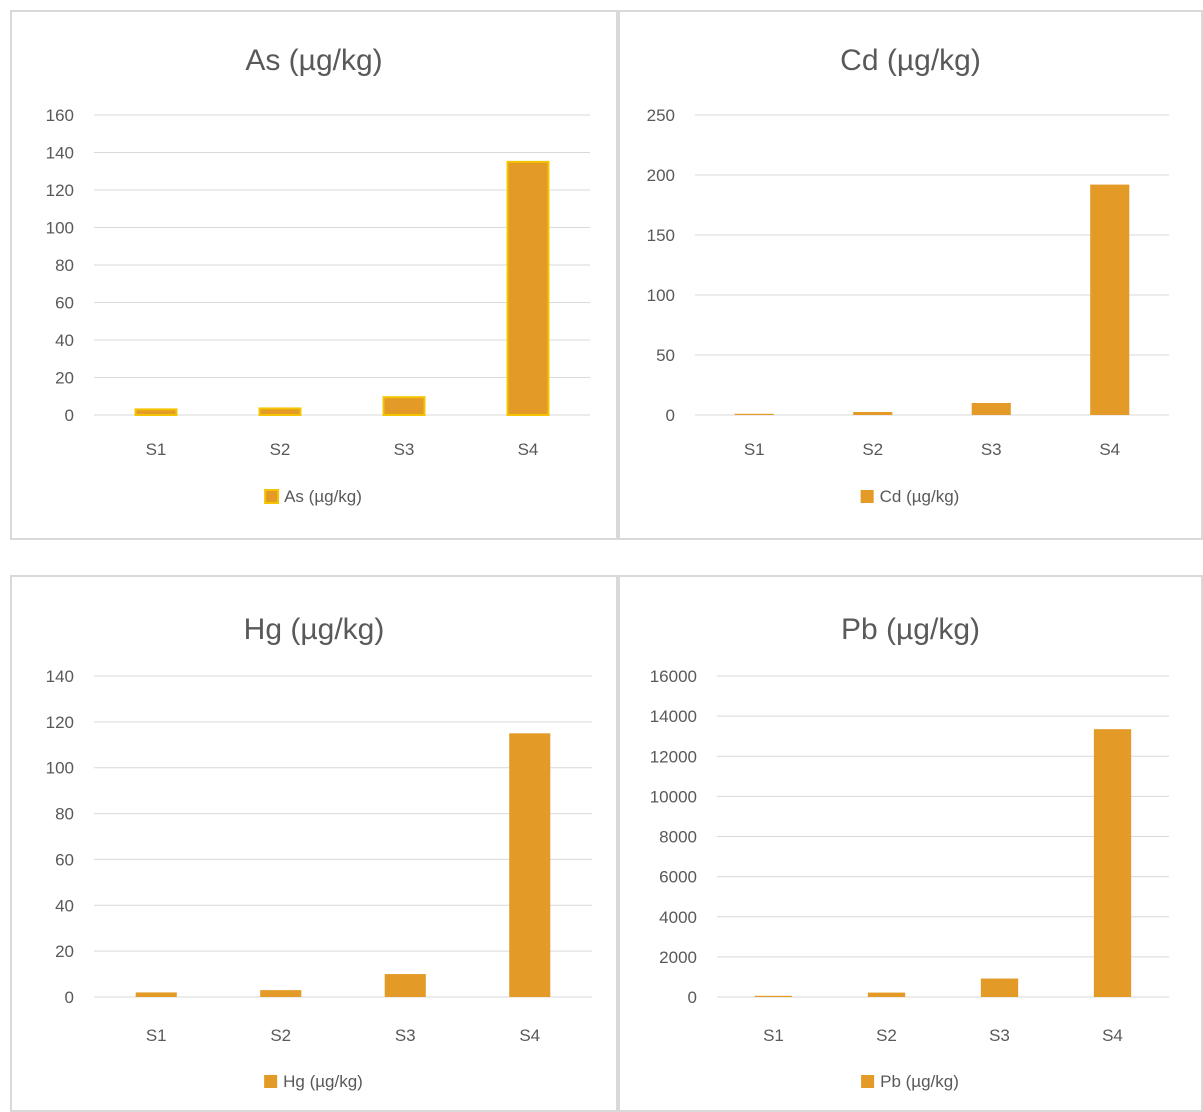  I want to click on chart-title: Hg (µg/kg), so click(314, 629).